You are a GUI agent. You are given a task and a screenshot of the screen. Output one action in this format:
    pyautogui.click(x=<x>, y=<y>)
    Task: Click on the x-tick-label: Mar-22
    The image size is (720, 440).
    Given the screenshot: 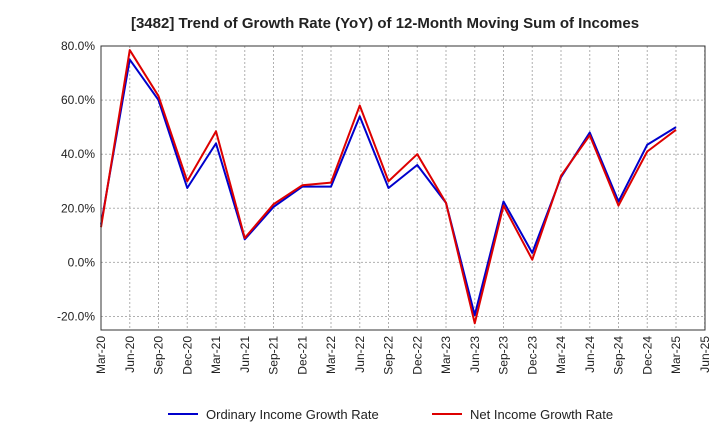 What is the action you would take?
    pyautogui.click(x=331, y=355)
    